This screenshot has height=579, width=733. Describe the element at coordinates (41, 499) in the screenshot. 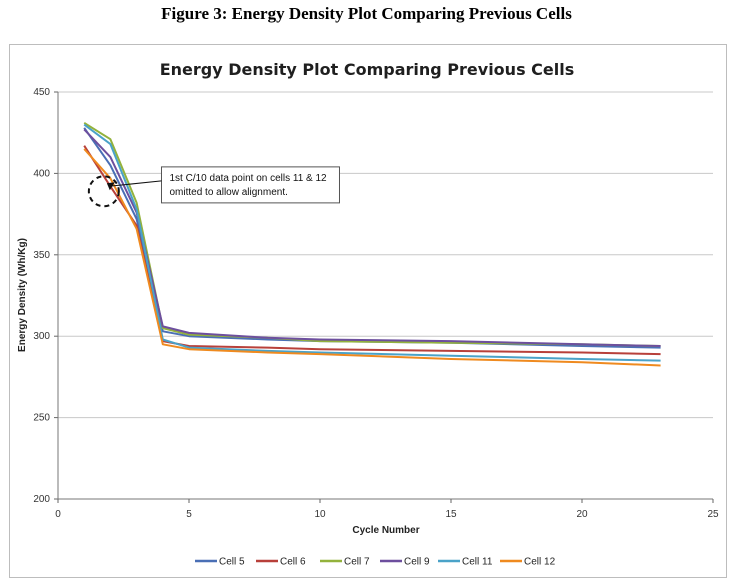

I see `y-tick-label-200: 200` at that location.